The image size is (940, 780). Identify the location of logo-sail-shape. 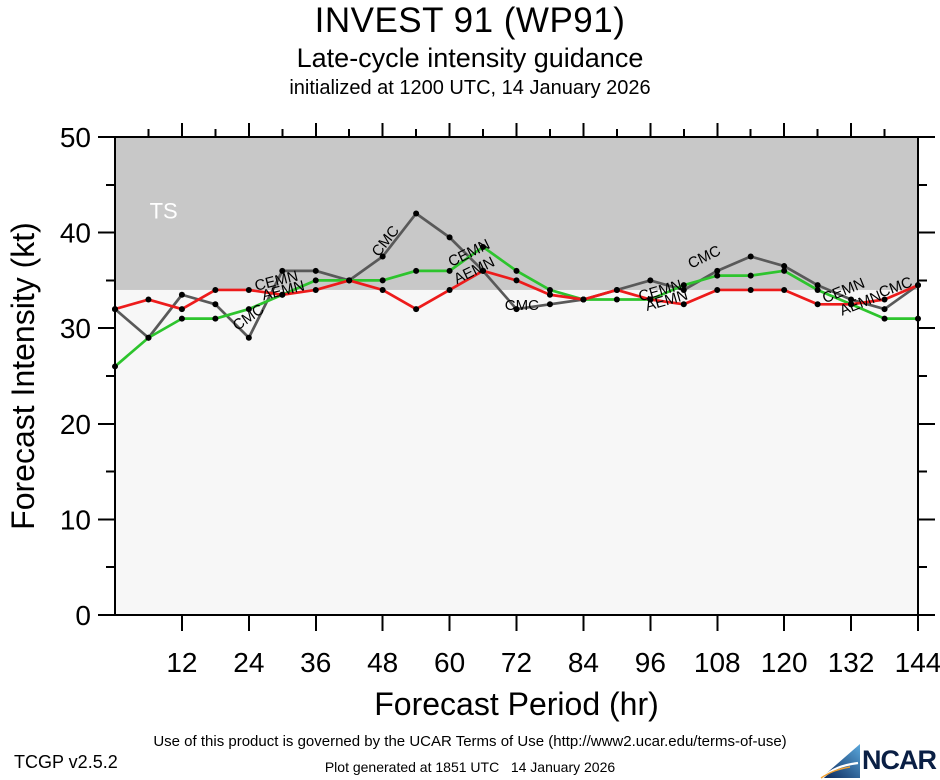
(840, 761).